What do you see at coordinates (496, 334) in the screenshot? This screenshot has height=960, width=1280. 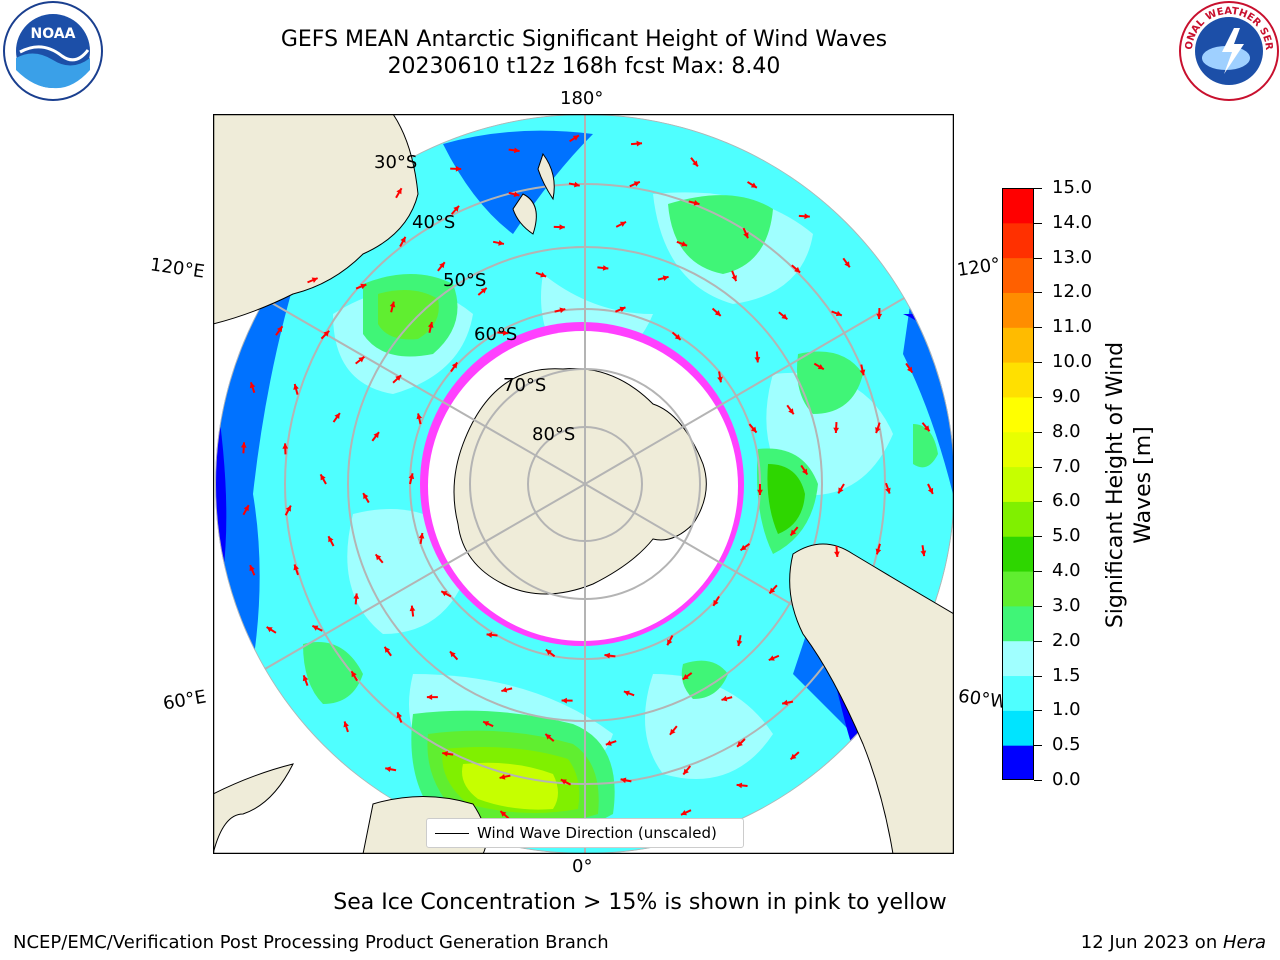 I see `lat-label-60s: 60°S` at bounding box center [496, 334].